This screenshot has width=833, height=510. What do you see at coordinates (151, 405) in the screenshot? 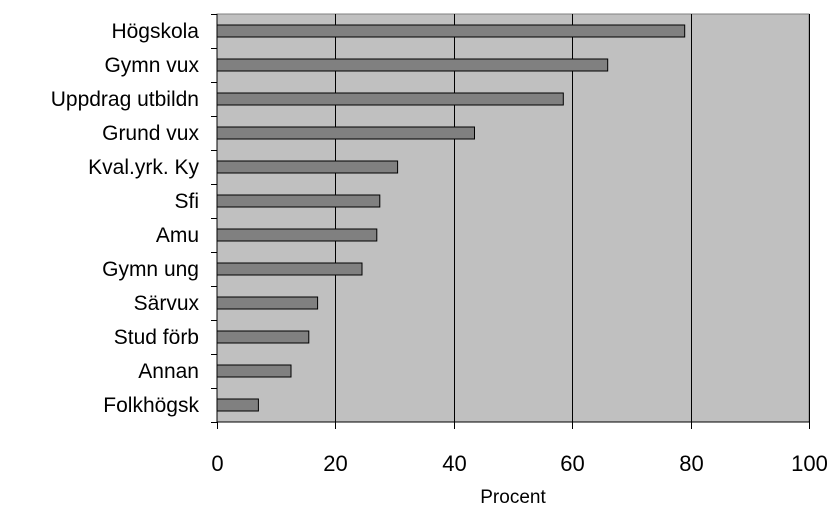
I see `category-label-11: Folkhögsk` at bounding box center [151, 405].